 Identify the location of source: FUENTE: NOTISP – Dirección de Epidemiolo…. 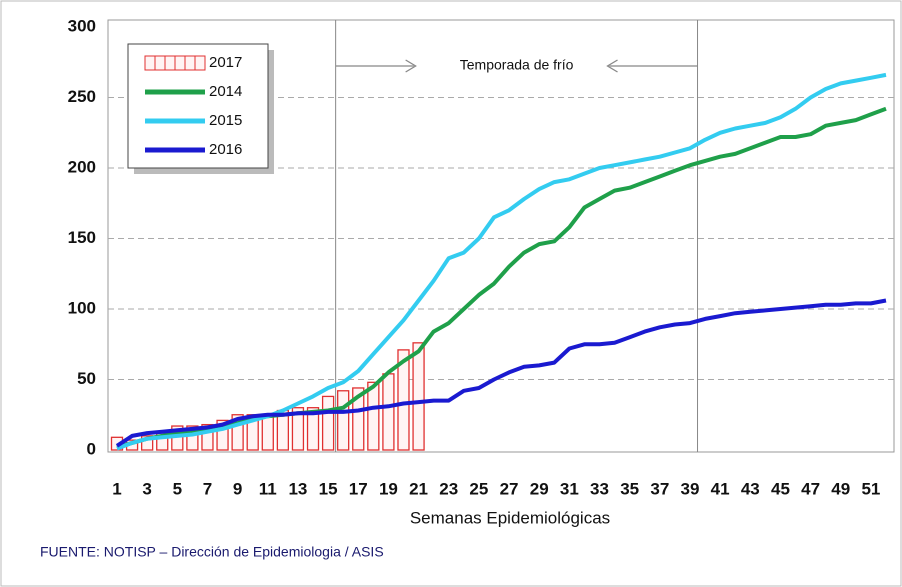
(212, 552).